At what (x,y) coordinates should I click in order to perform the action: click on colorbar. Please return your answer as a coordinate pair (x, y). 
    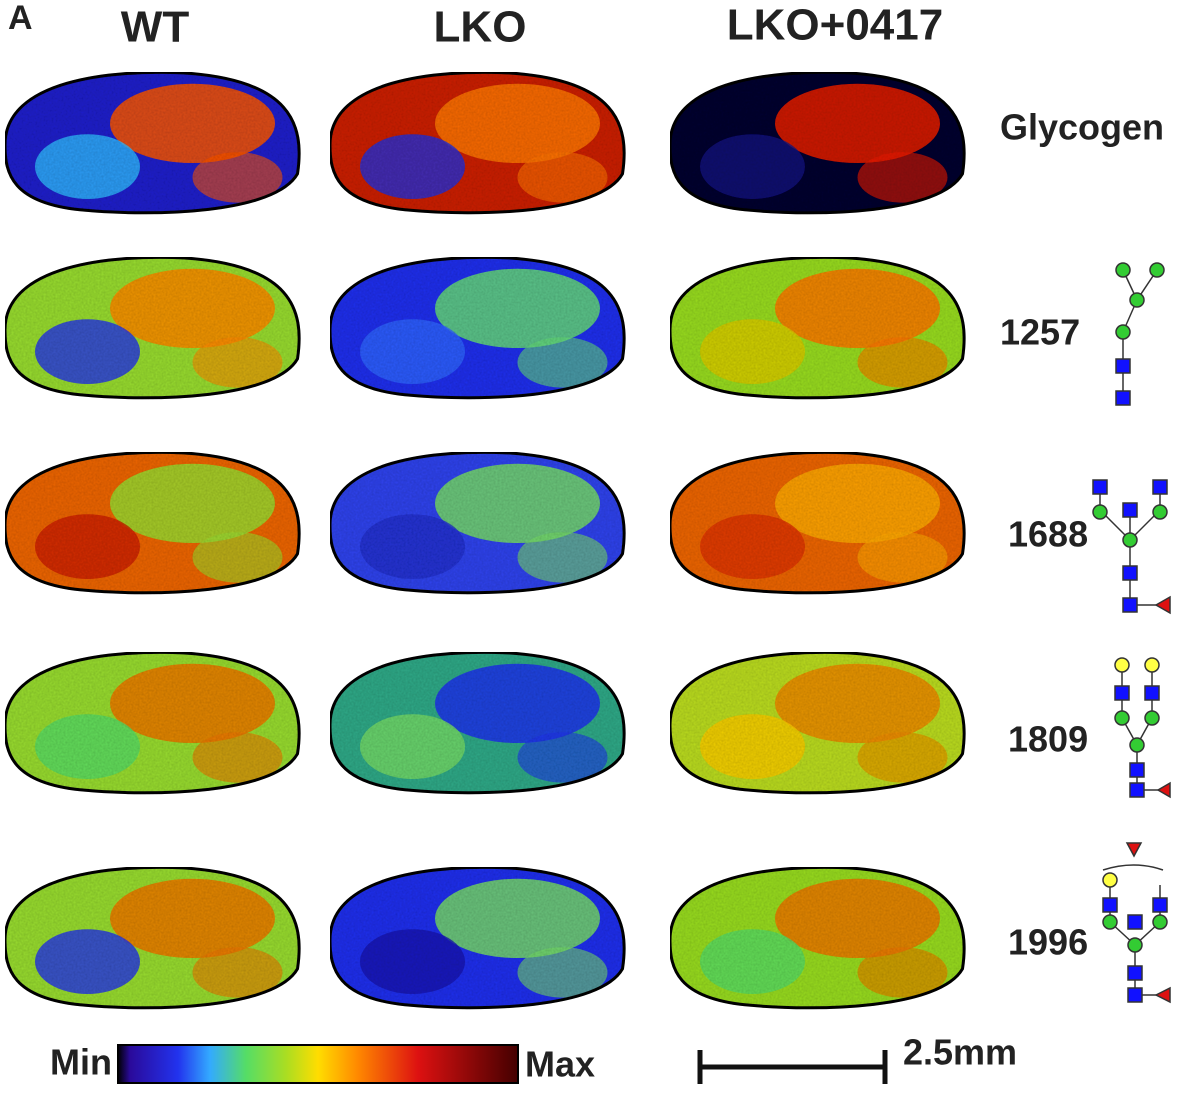
    Looking at the image, I should click on (318, 1064).